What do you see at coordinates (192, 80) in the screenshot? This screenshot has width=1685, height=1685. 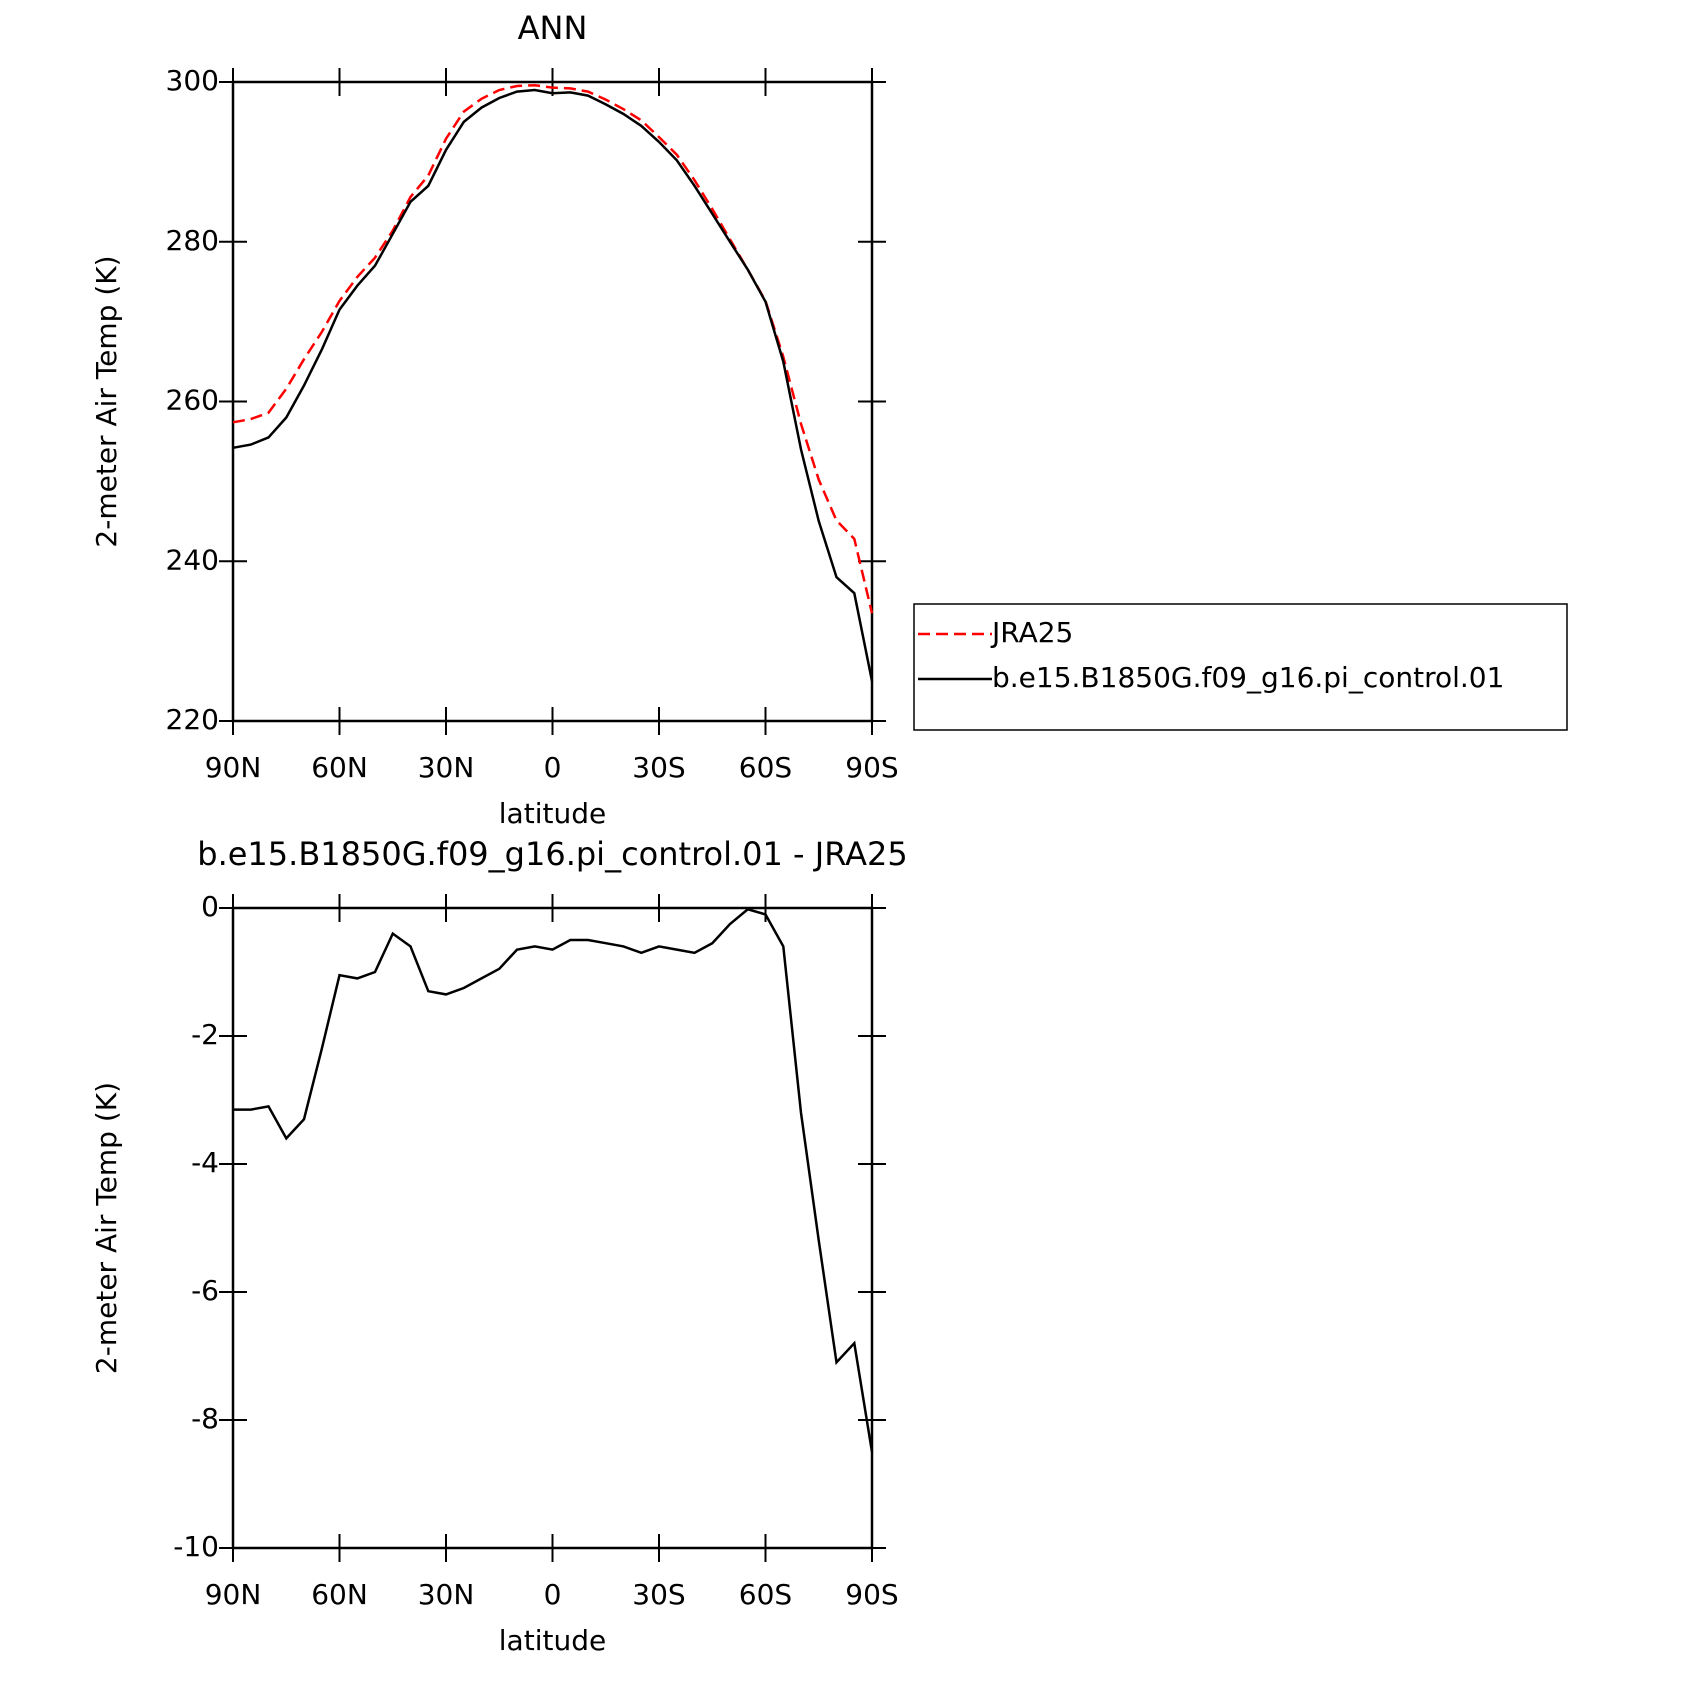 I see `y-tick-label: 300` at bounding box center [192, 80].